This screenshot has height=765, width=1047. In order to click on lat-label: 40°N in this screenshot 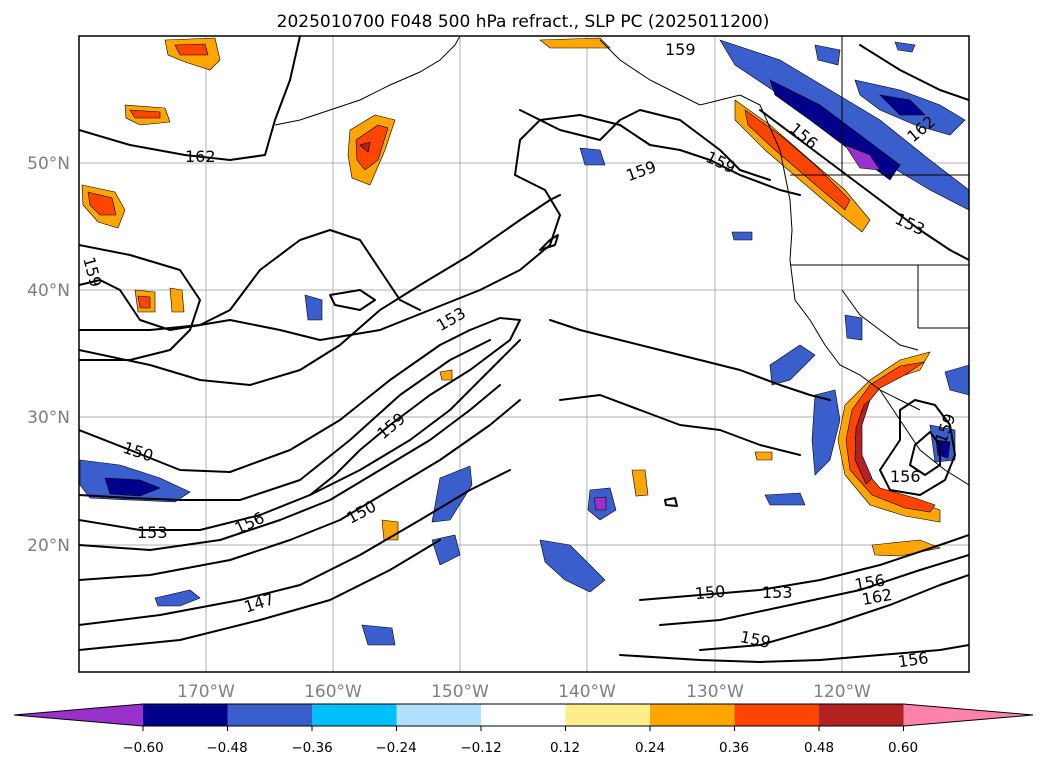, I will do `click(48, 291)`.